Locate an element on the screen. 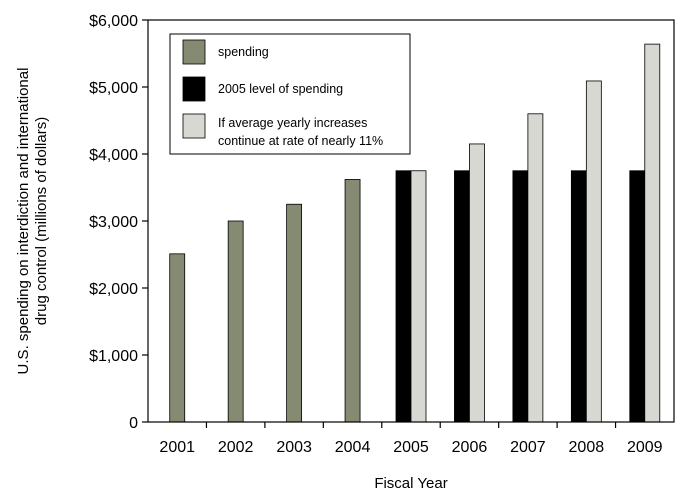  x-tick-label: 2002 is located at coordinates (236, 447).